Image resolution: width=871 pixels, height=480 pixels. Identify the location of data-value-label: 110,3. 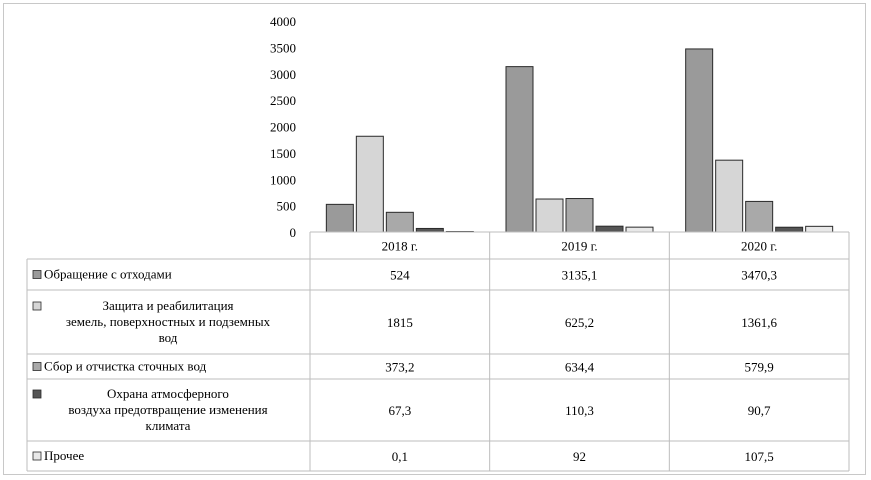
(579, 410).